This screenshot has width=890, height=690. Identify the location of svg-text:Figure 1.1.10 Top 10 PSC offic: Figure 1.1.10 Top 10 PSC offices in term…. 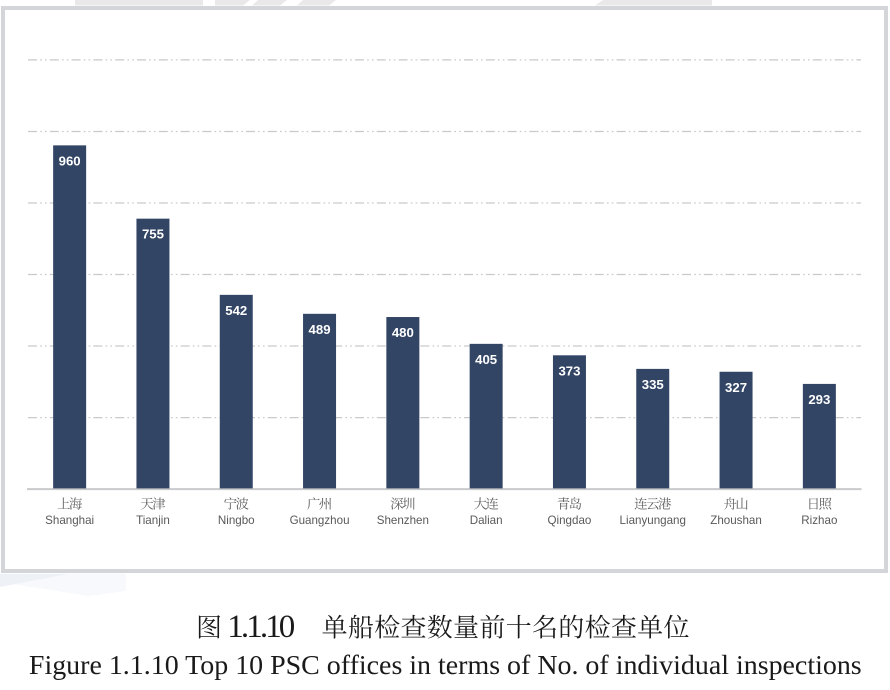
(445, 665).